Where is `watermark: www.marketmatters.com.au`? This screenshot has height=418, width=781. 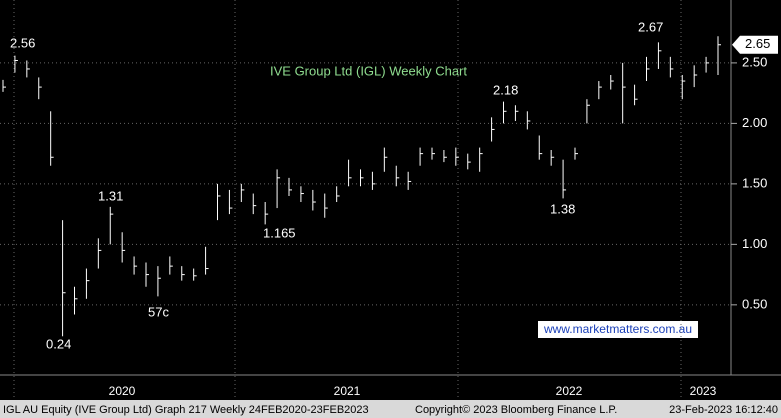
watermark: www.marketmatters.com.au is located at coordinates (617, 329).